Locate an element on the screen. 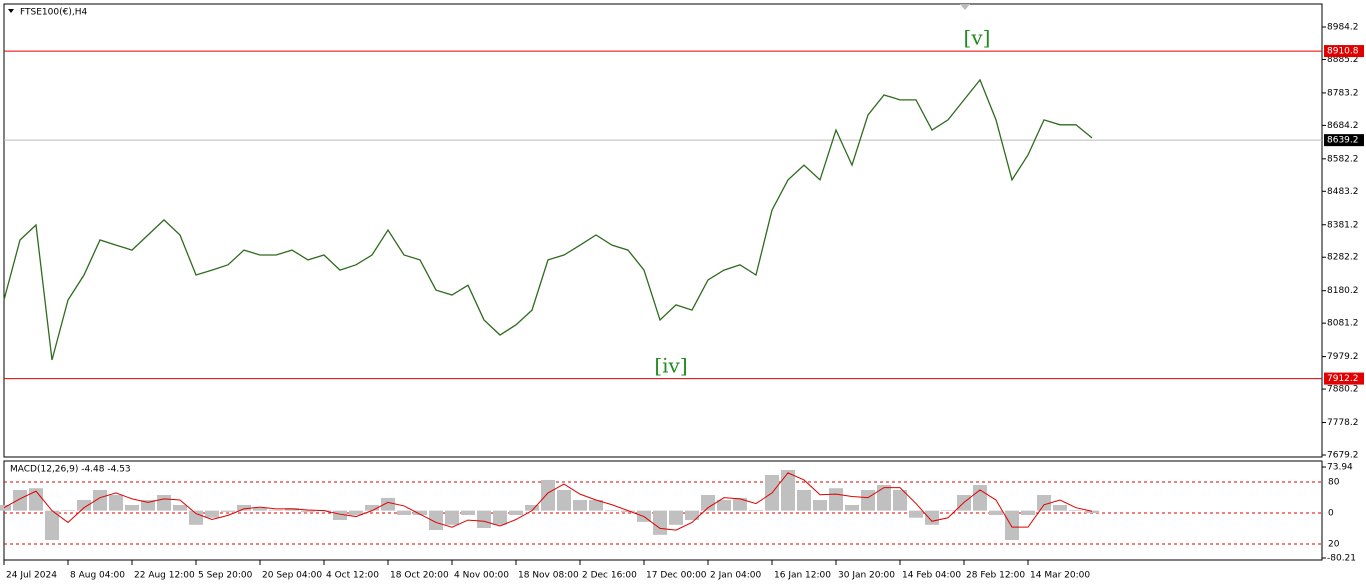  x-tick-label: 4 Nov 00:00 is located at coordinates (481, 576).